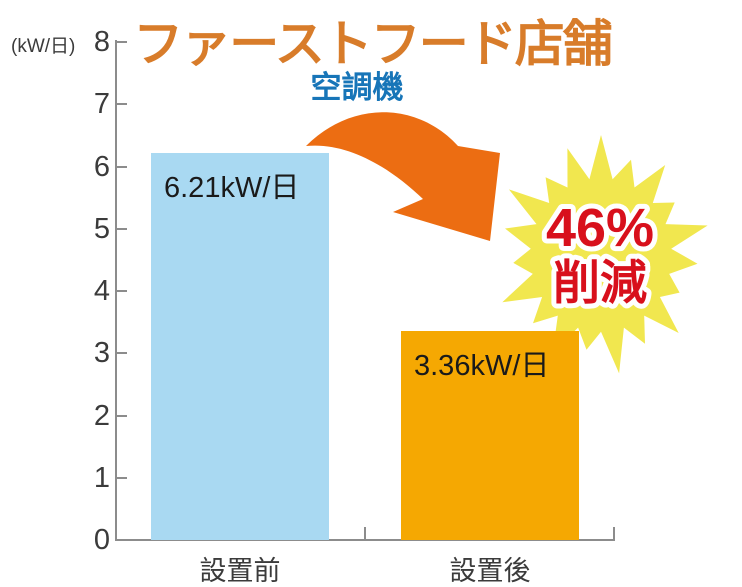 This screenshot has width=742, height=587. Describe the element at coordinates (357, 87) in the screenshot. I see `chart-subtitle: 空調機` at that location.